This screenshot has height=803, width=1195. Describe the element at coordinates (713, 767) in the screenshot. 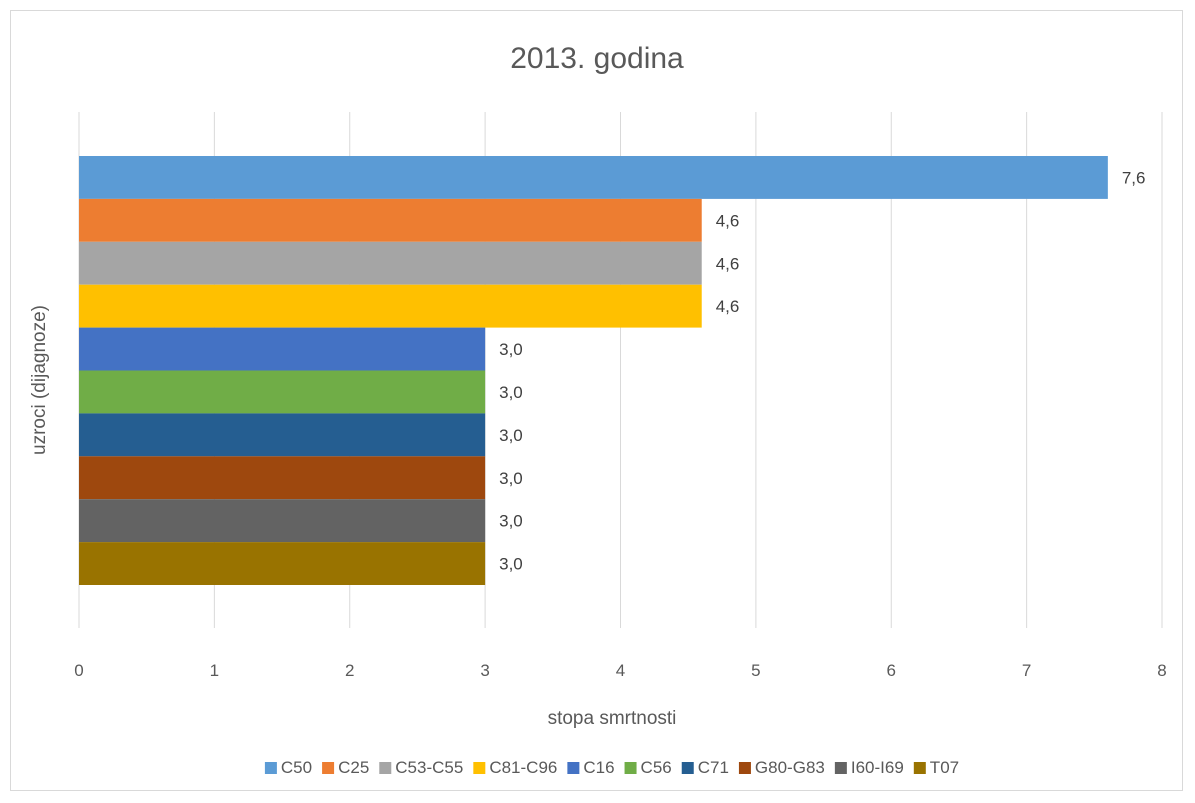

I see `legend-label: C71` at that location.